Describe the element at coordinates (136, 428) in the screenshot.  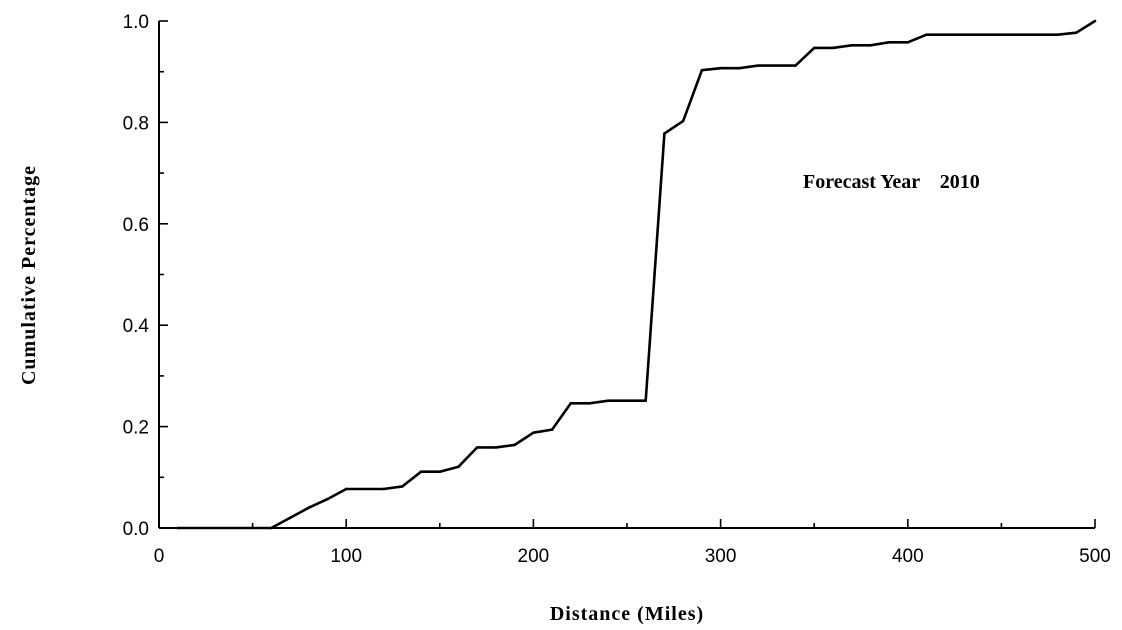
I see `y-tick-label: 0.2` at that location.